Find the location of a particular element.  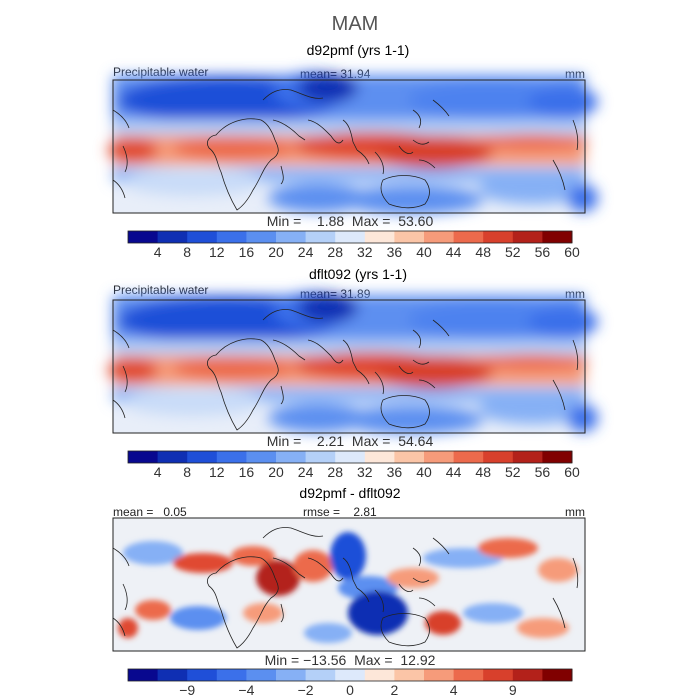

panel-1-colorbar: 4 8 12 16 20 24 28 32 36 40 44 48 52 56 60 is located at coordinates (353, 245).